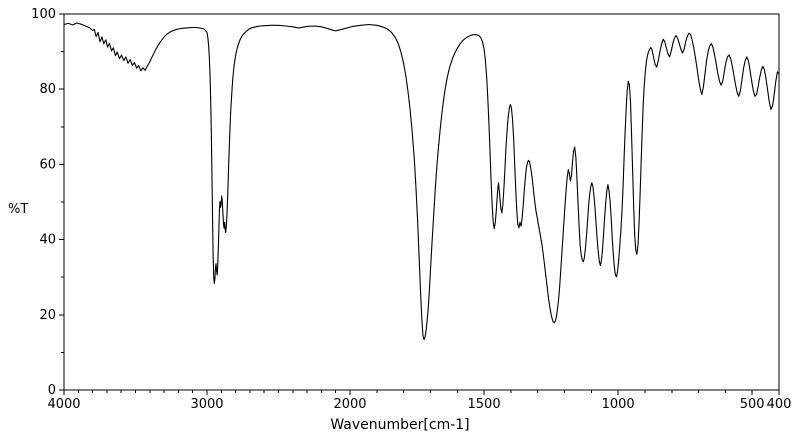 This screenshot has width=800, height=441. I want to click on x-tick-label: 3000, so click(206, 404).